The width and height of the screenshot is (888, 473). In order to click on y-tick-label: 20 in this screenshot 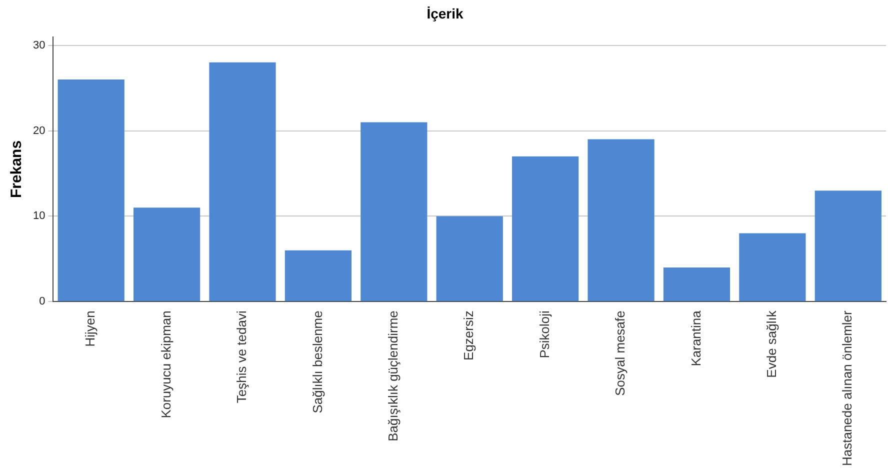, I will do `click(39, 130)`.